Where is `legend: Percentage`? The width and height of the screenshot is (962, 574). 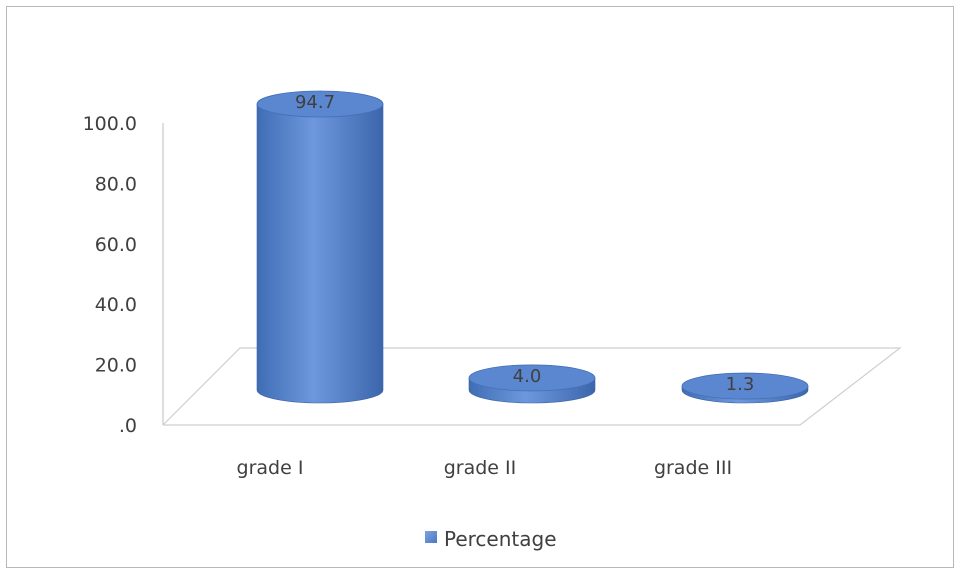
legend: Percentage is located at coordinates (491, 539).